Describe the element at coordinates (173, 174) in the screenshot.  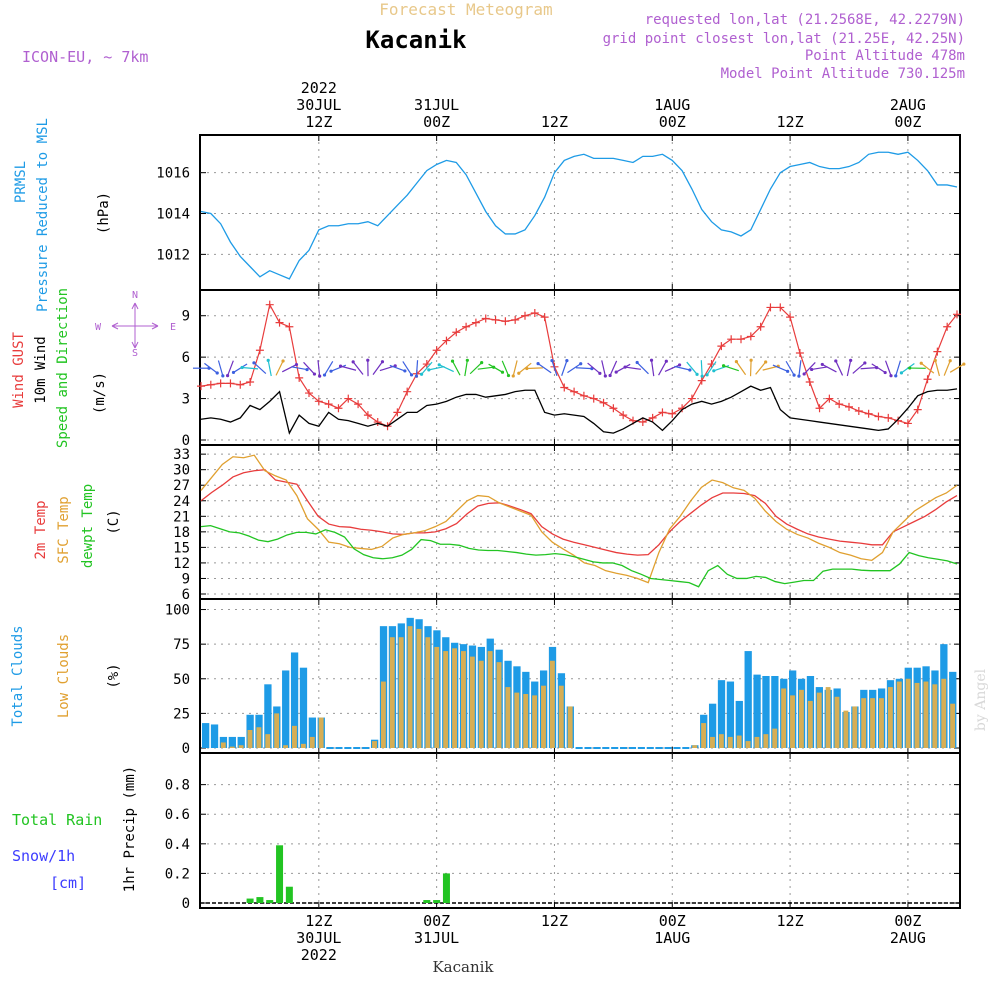
I see `y-tick-label: 1016` at that location.